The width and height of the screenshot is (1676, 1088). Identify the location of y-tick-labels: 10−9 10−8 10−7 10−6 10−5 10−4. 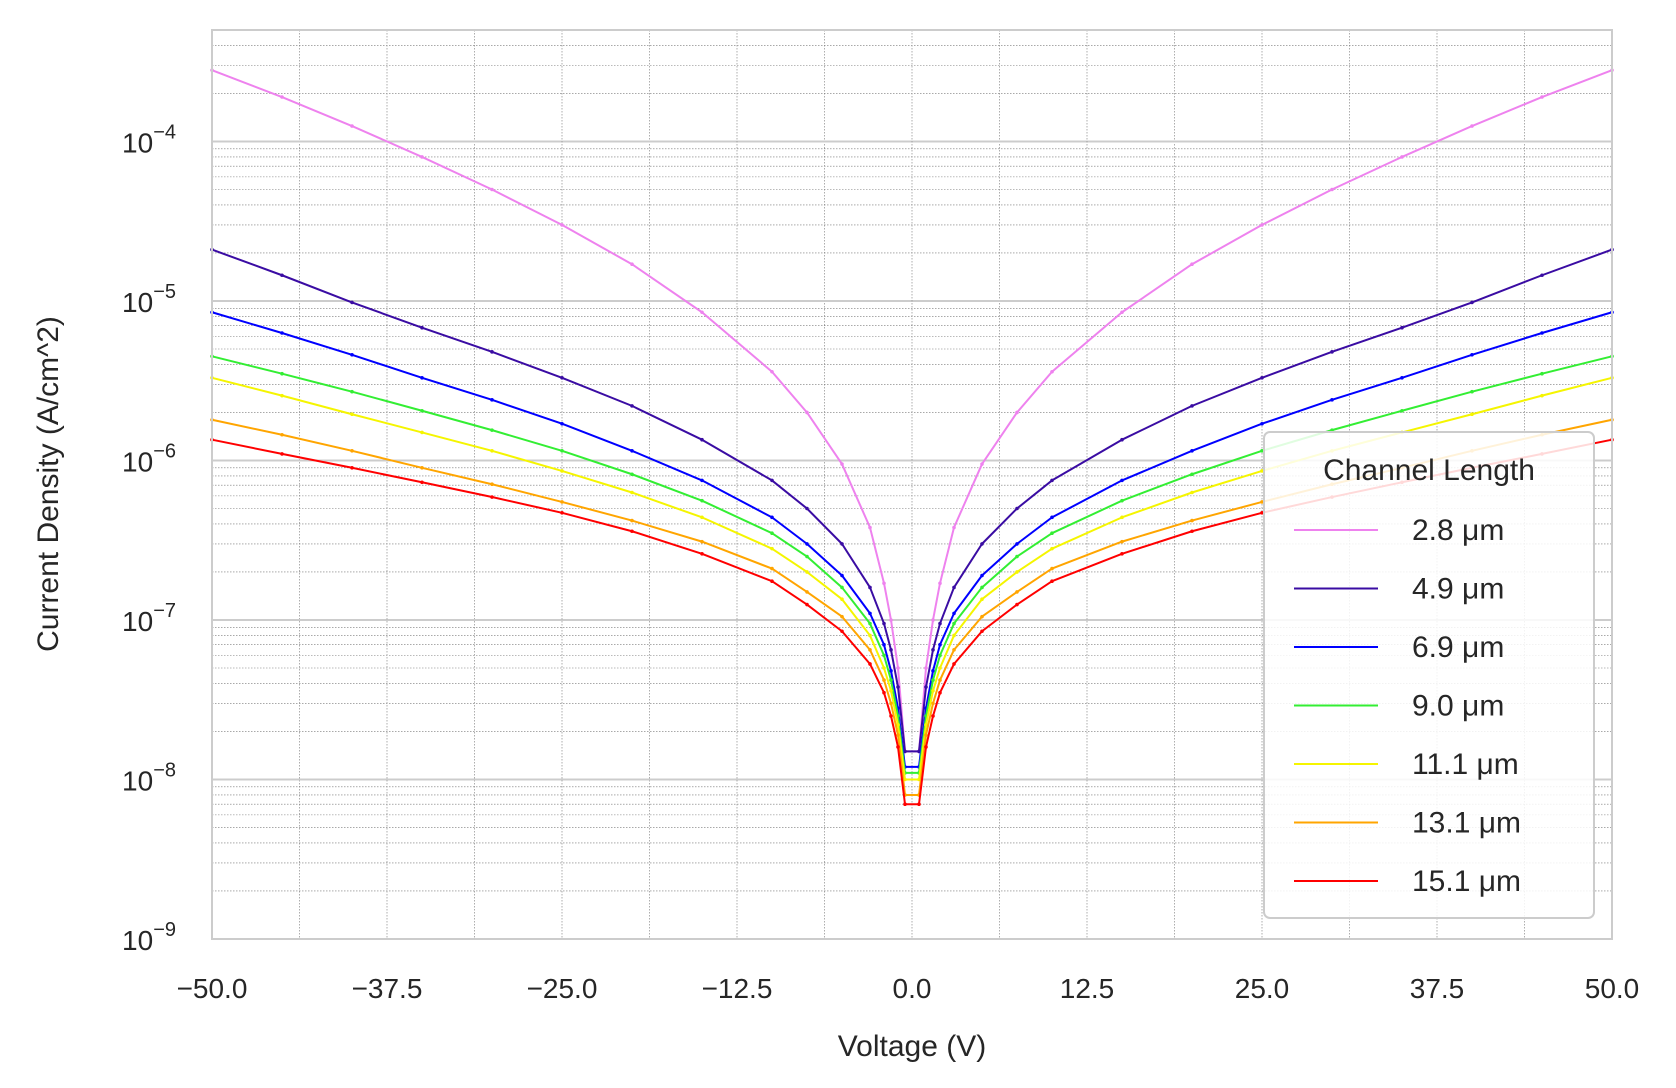
(149, 538).